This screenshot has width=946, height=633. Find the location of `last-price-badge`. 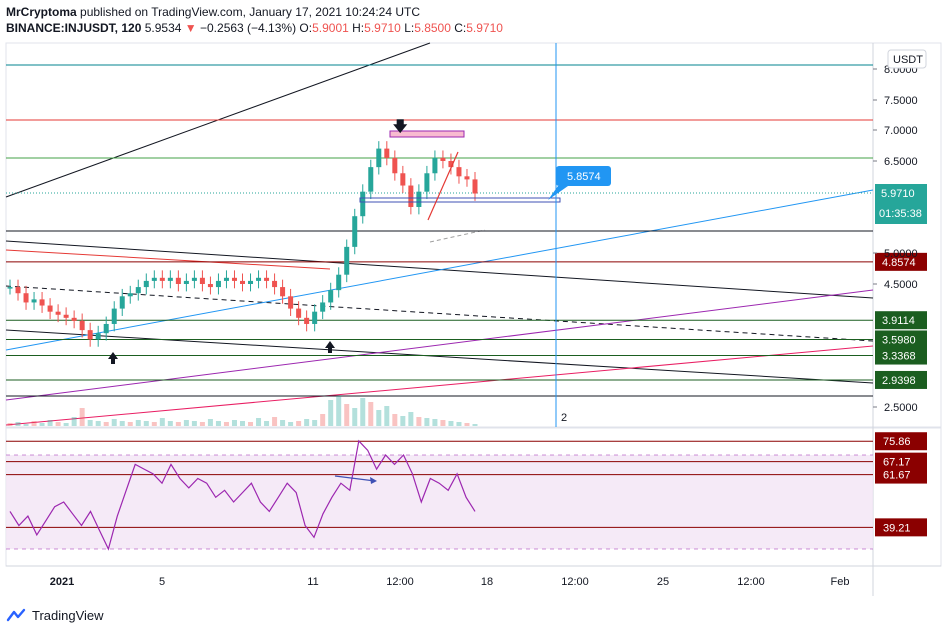

last-price-badge is located at coordinates (901, 204).